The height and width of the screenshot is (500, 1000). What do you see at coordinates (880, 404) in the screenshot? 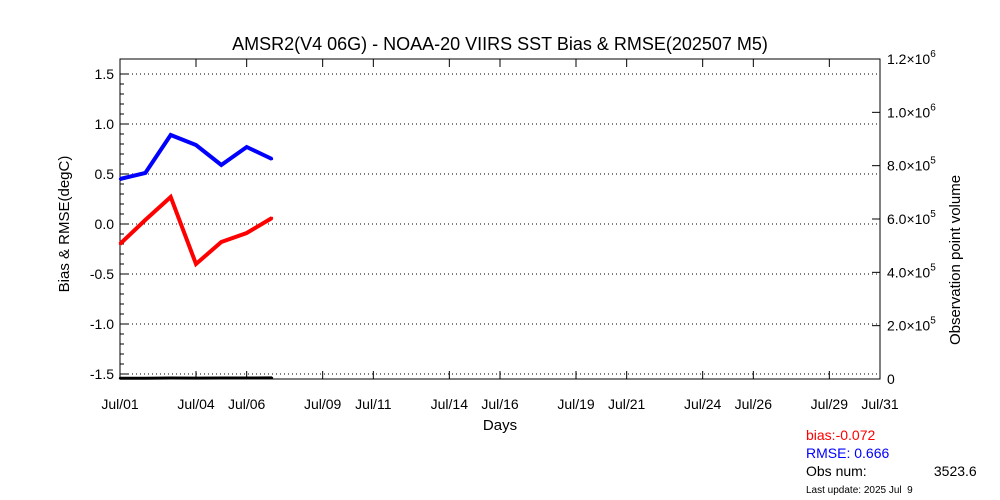
I see `x-tick-label: Jul/31` at bounding box center [880, 404].